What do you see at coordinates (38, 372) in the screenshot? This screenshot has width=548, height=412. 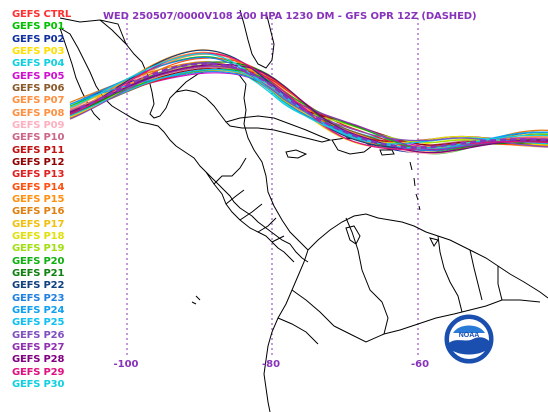 I see `legend-item: GEFS P29` at bounding box center [38, 372].